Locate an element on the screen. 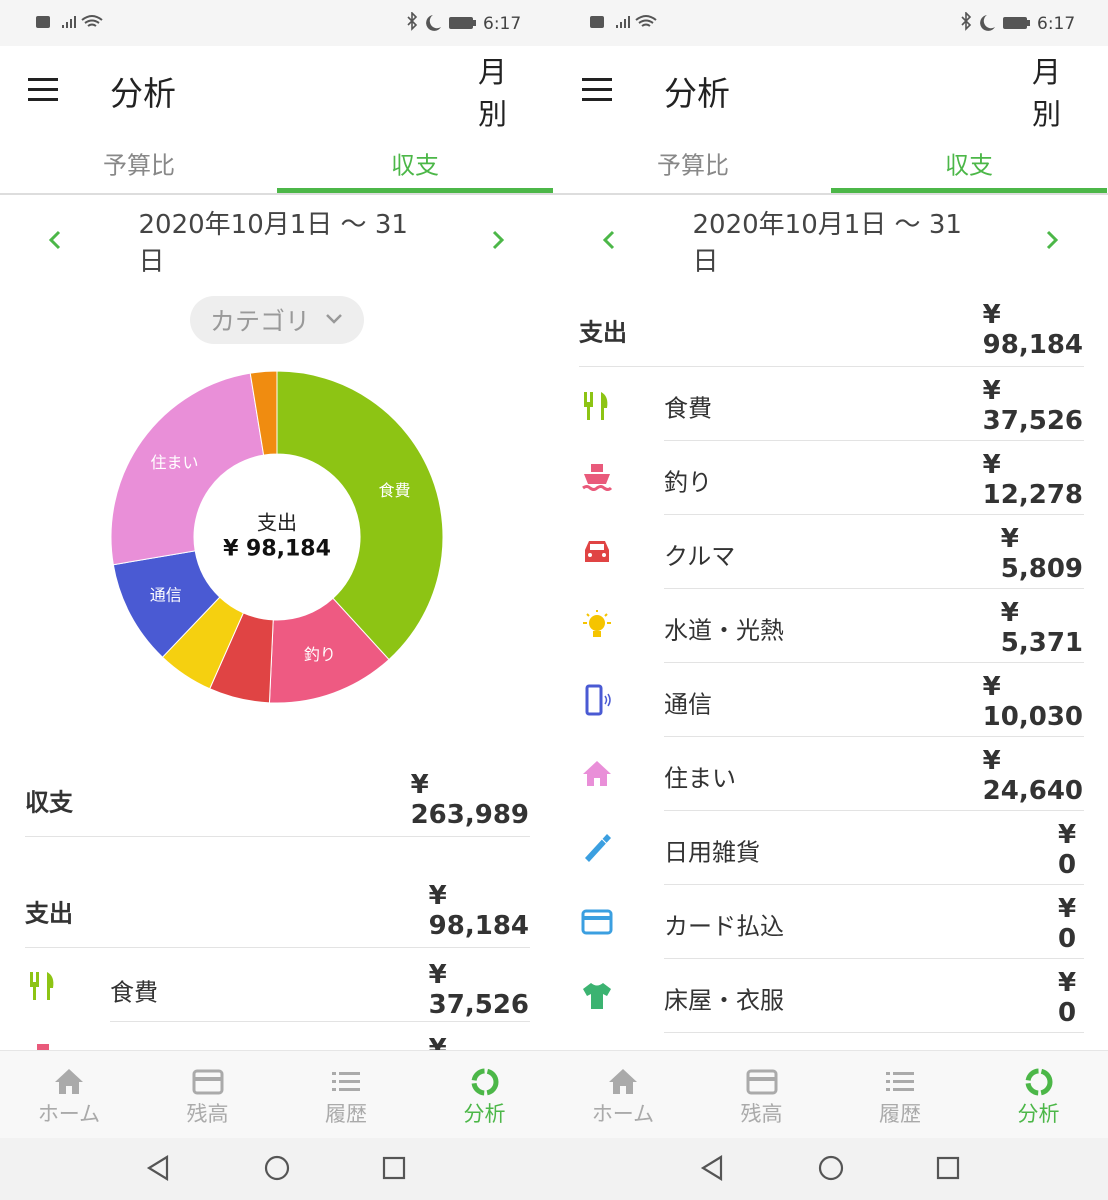 The width and height of the screenshot is (1108, 1200). system-nav is located at coordinates (831, 1169).